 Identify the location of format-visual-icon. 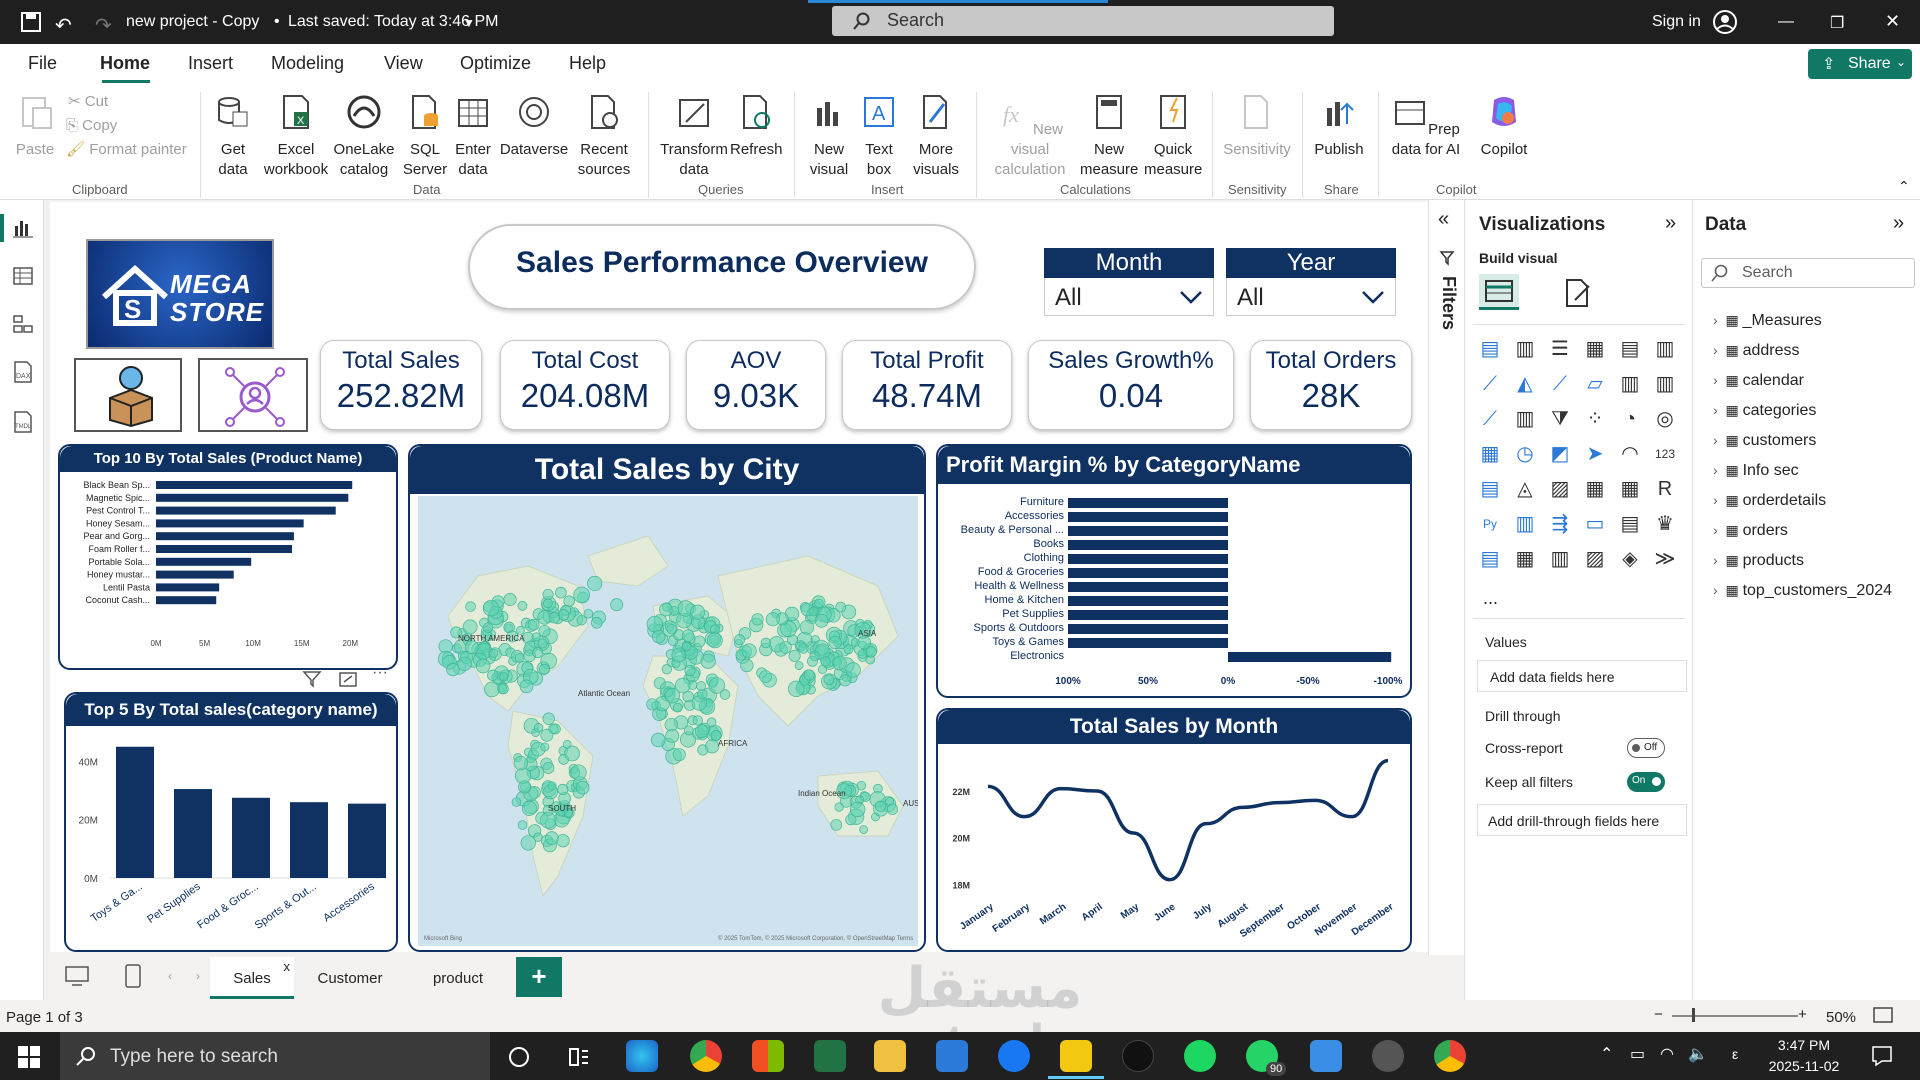
(1578, 293).